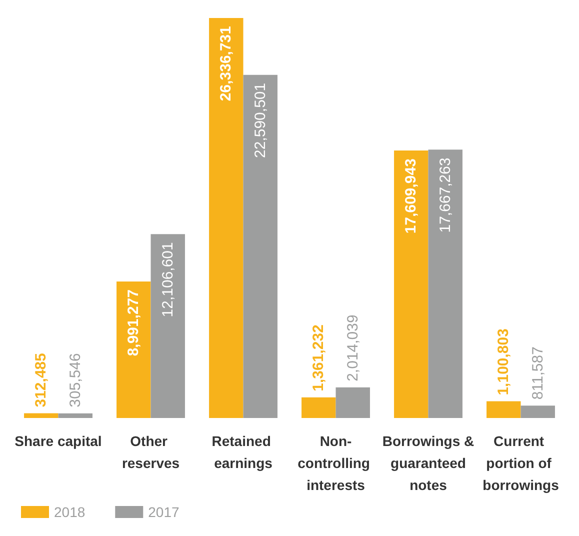 The image size is (579, 536). I want to click on data-label: 17,609,943, so click(411, 196).